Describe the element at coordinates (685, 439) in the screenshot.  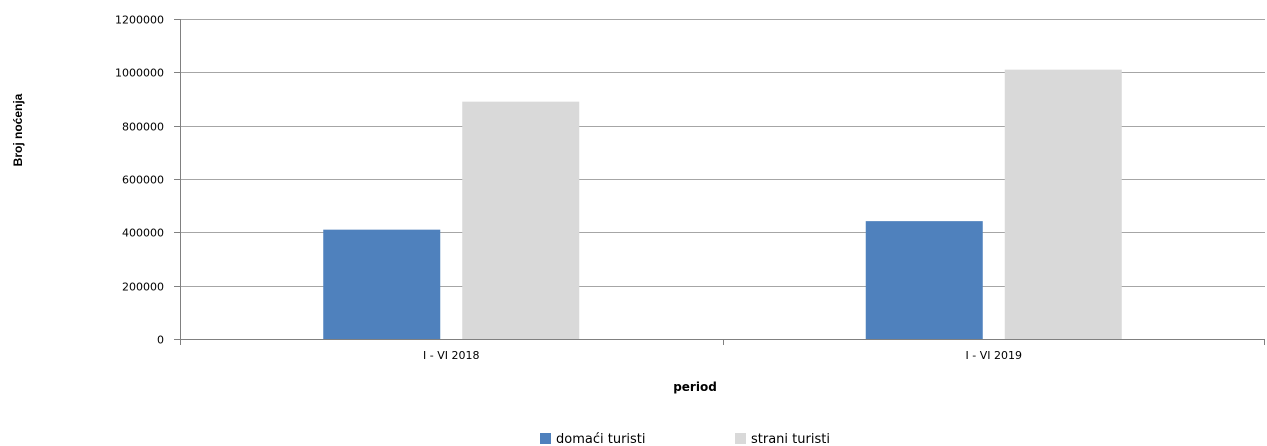
I see `legend: domaći turisti strani turisti` at that location.